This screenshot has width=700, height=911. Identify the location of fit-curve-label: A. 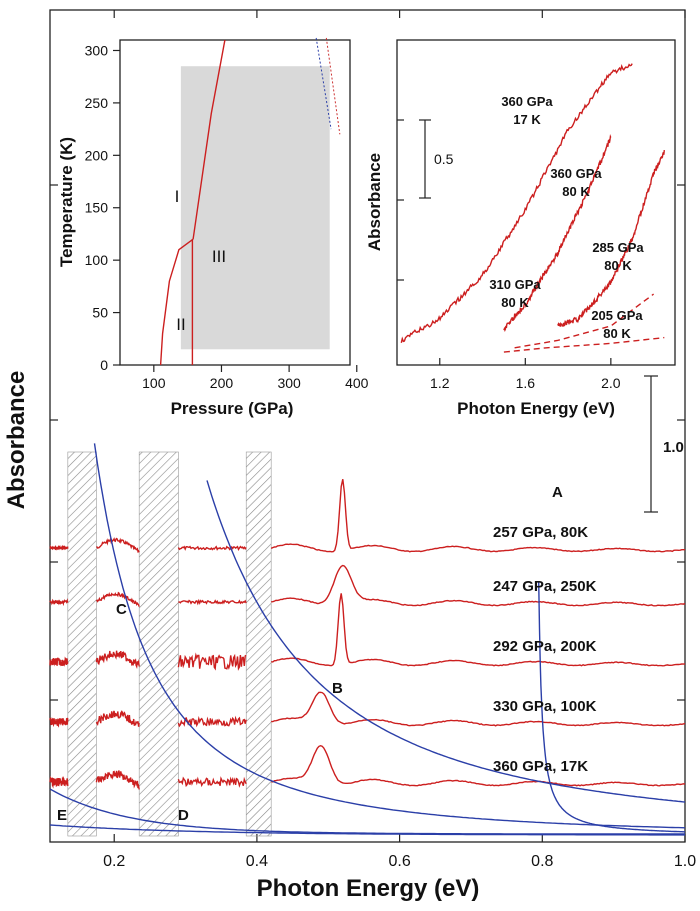
(557, 492).